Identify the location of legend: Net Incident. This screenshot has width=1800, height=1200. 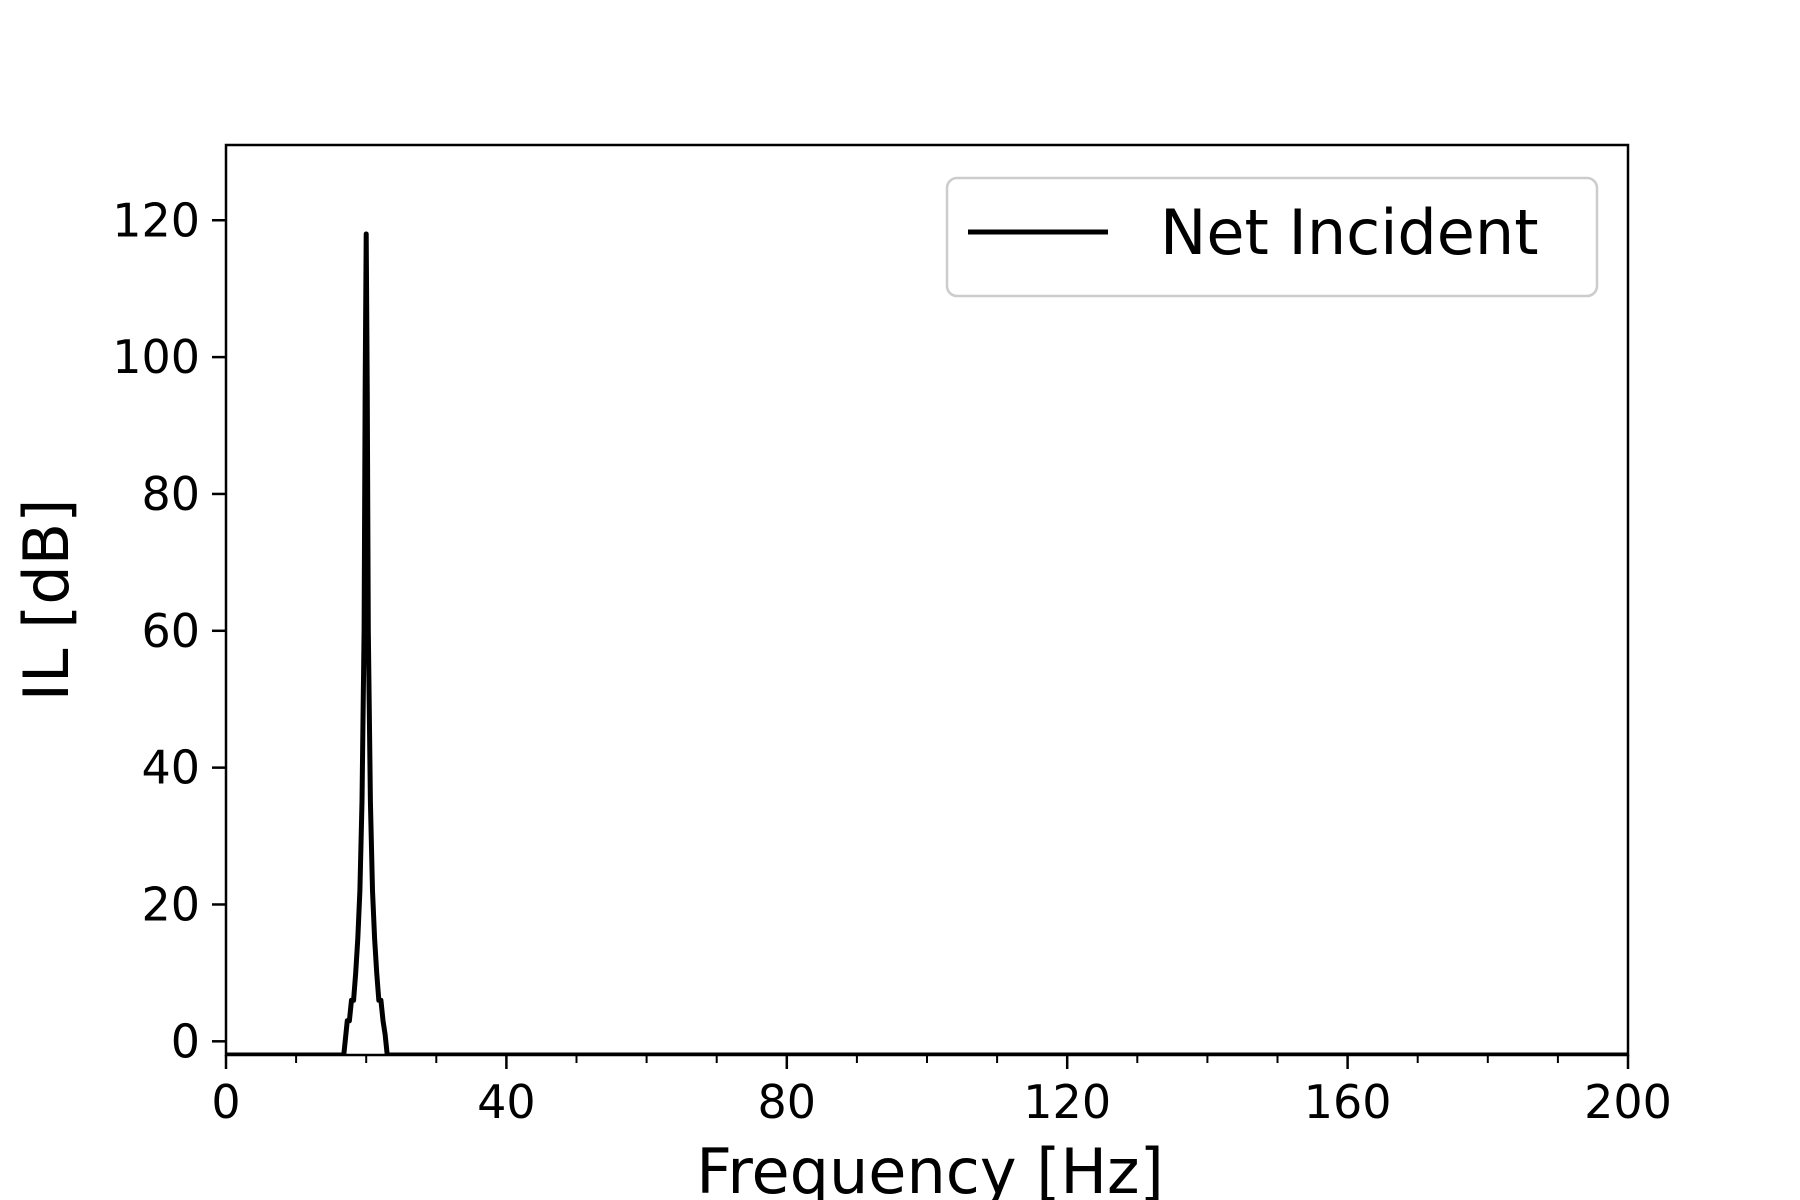
(1272, 237).